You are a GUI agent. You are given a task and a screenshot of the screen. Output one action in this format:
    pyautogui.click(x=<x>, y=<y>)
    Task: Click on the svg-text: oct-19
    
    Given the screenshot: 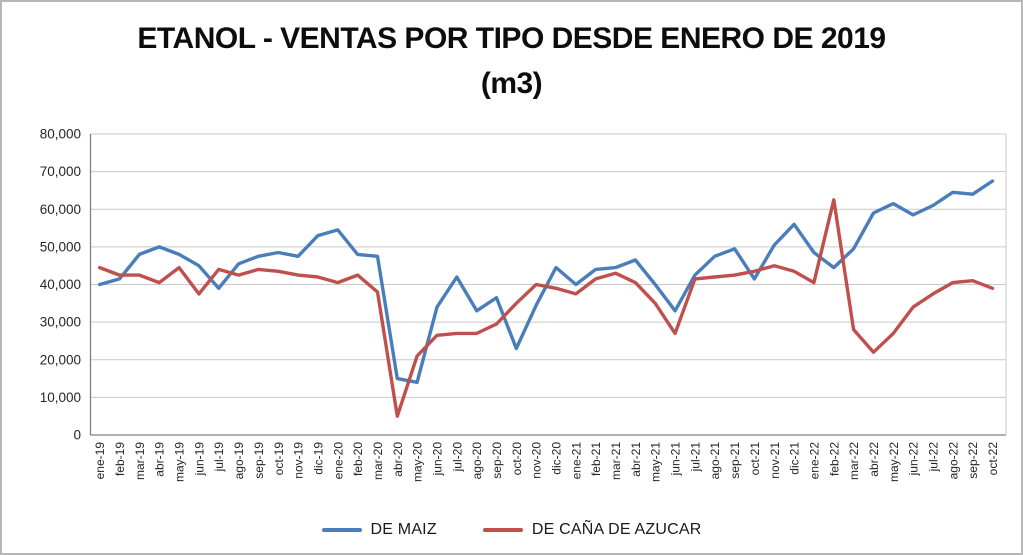 What is the action you would take?
    pyautogui.click(x=279, y=459)
    